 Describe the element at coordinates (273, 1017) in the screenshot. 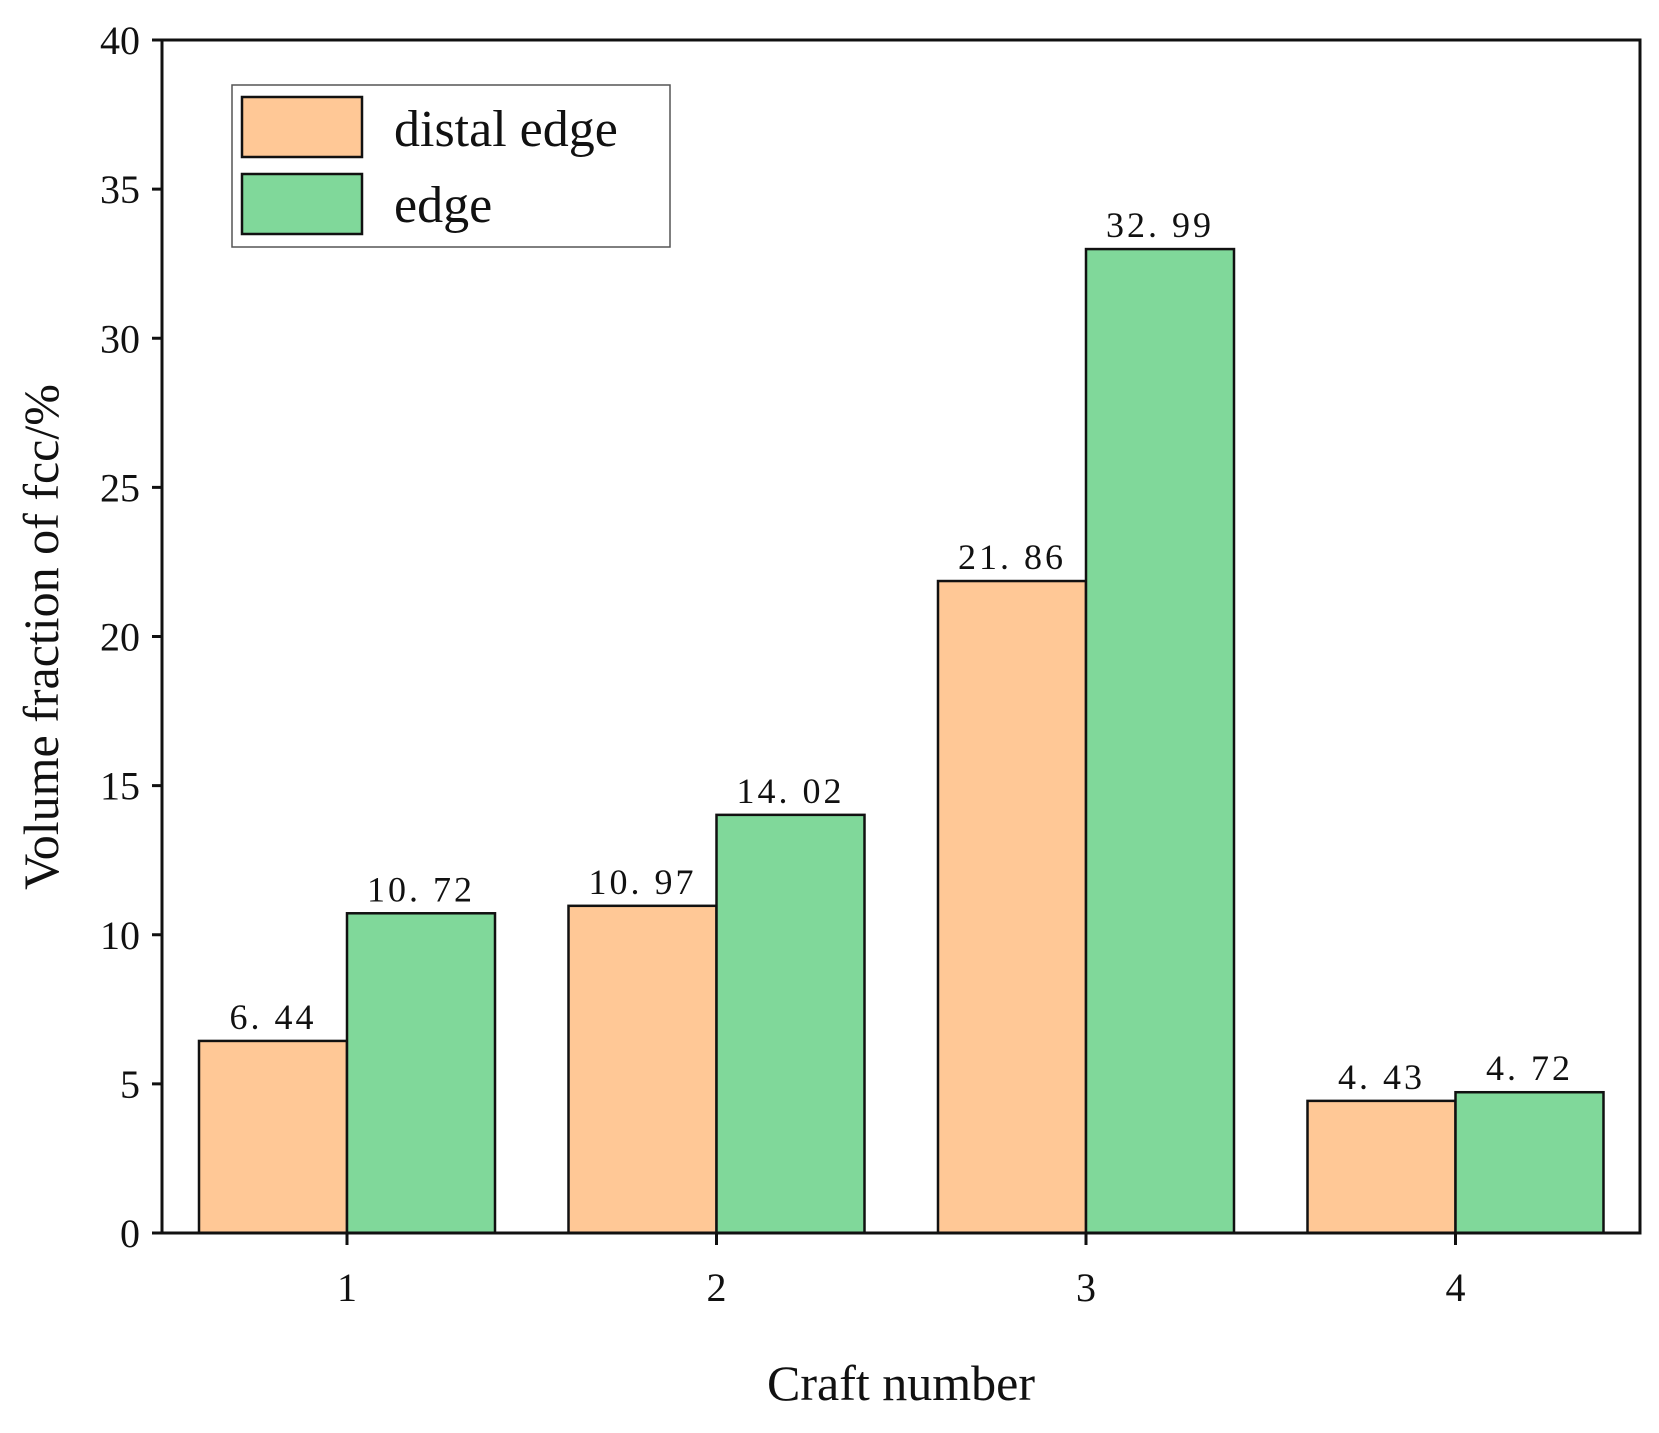

I see `data-label-distal-edge-craft-1: 6. 44` at that location.